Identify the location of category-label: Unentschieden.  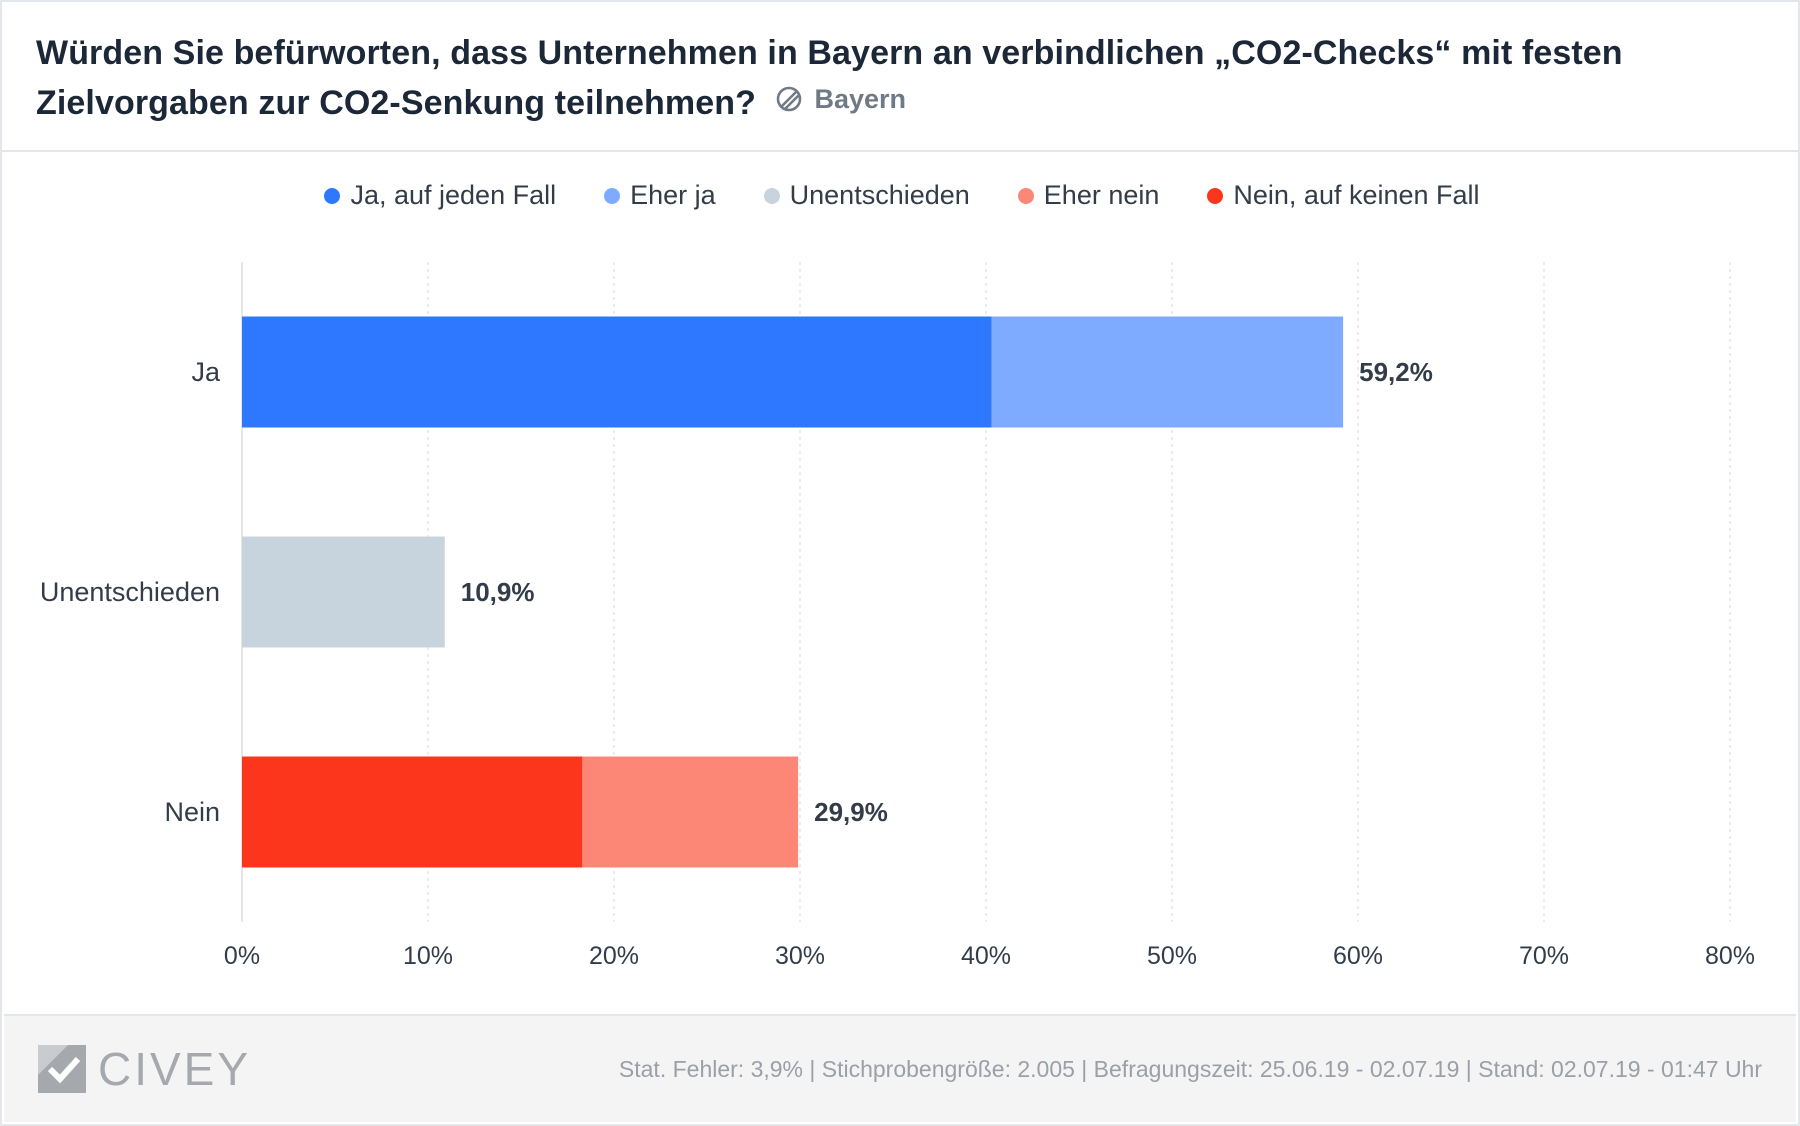
(130, 592).